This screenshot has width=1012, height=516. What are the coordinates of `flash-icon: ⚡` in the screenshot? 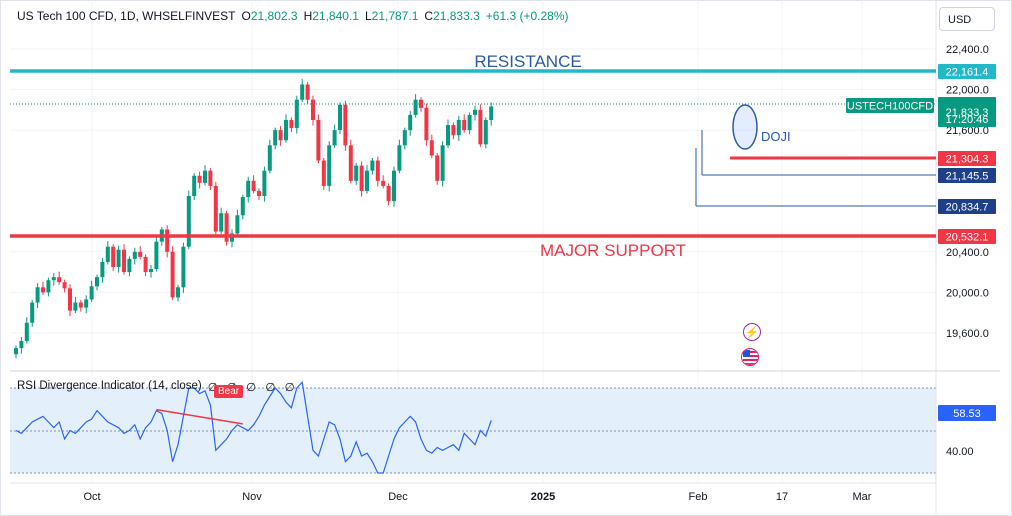 It's located at (752, 332).